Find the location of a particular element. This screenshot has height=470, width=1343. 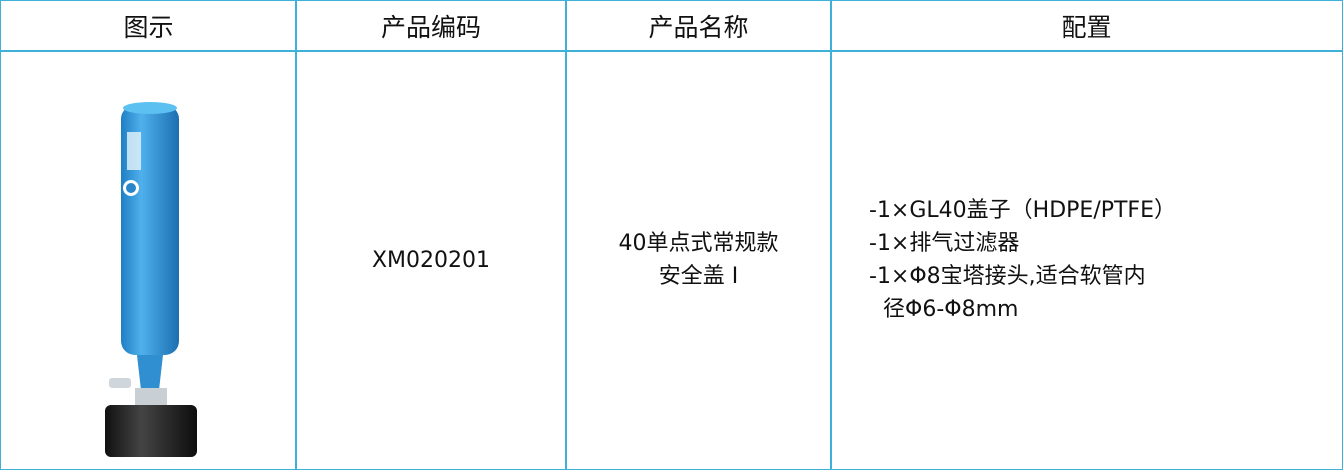

header-text: 产品编码 is located at coordinates (430, 27).